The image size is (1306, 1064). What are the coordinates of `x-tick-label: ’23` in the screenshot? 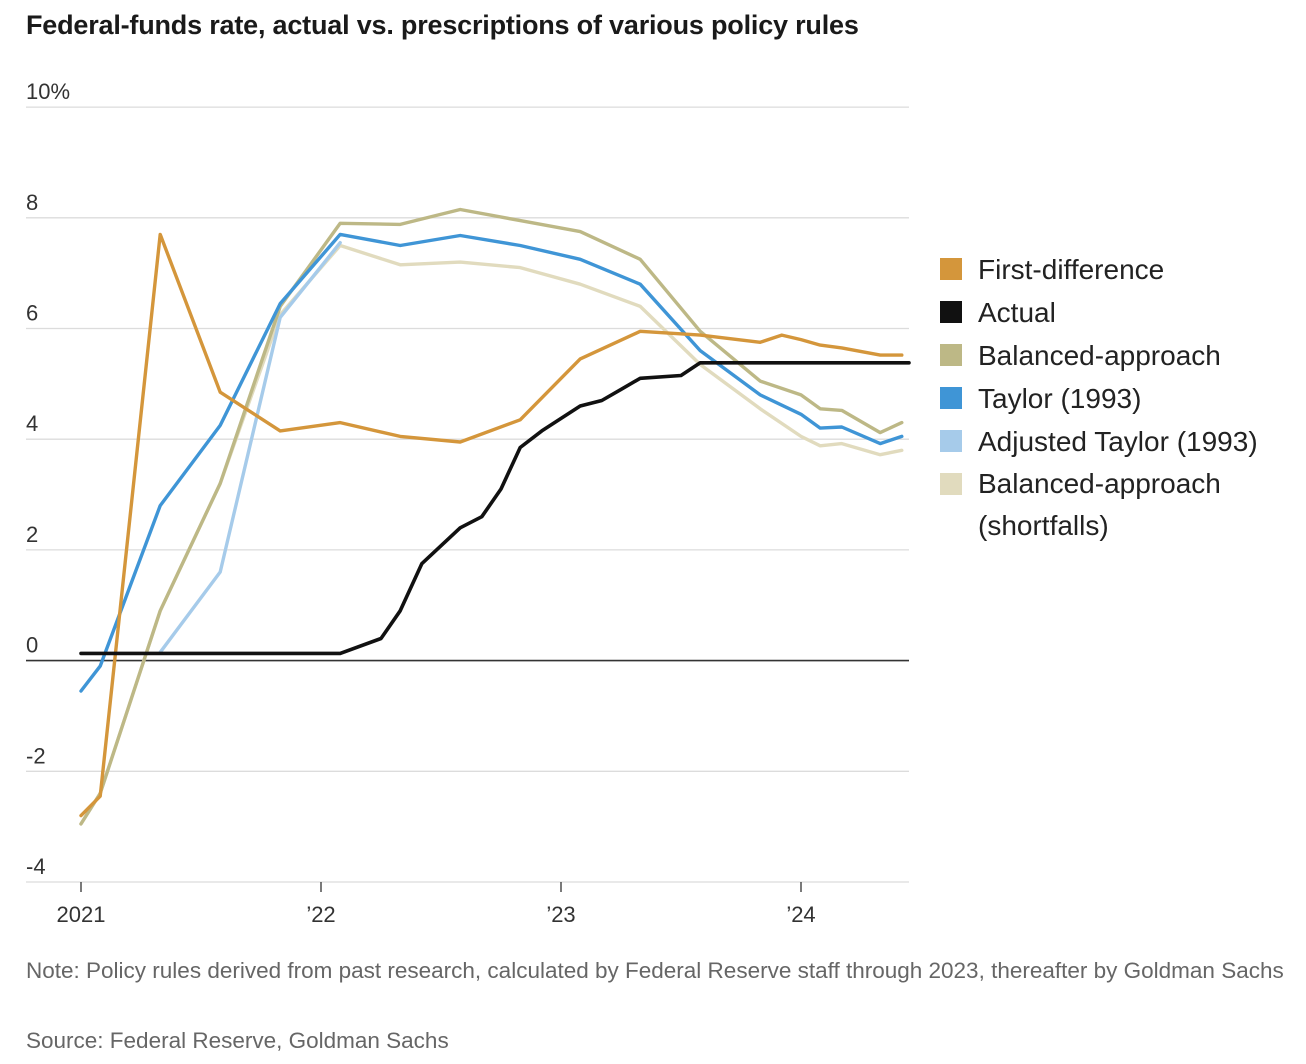 It's located at (560, 914).